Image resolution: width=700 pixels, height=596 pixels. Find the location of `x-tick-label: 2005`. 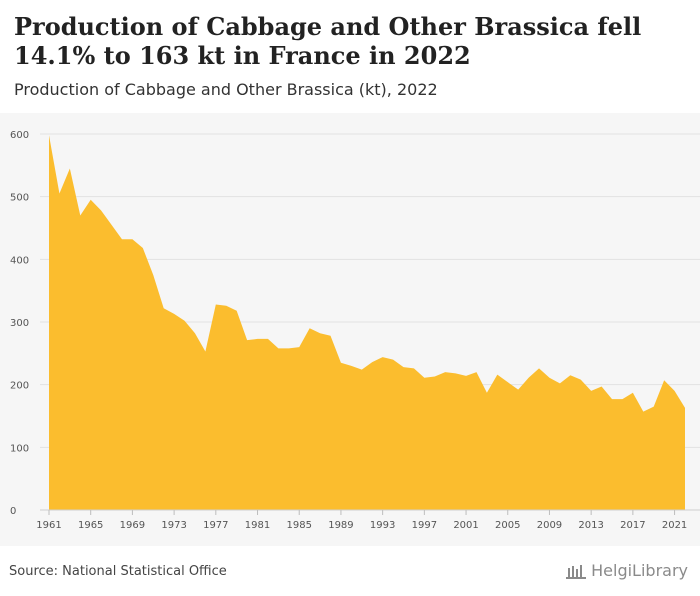

x-tick-label: 2005 is located at coordinates (507, 525).